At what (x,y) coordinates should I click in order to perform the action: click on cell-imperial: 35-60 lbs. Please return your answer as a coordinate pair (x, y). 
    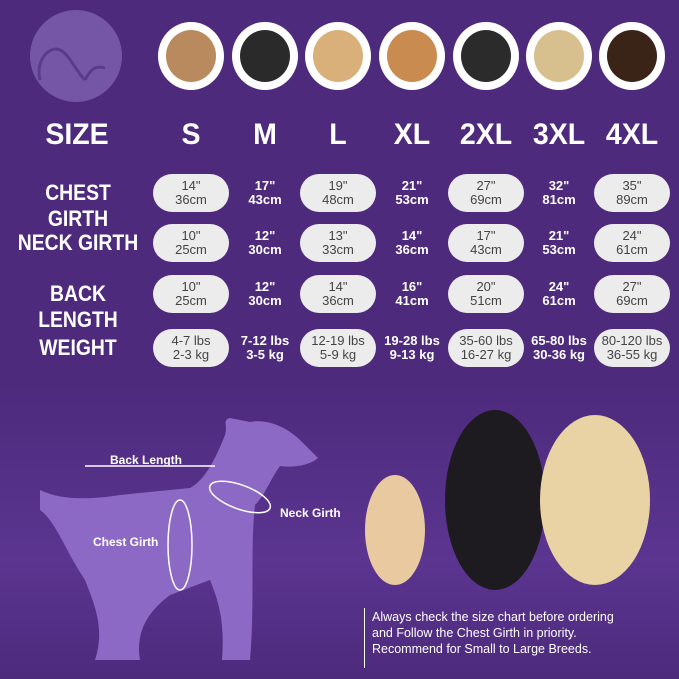
    Looking at the image, I should click on (486, 340).